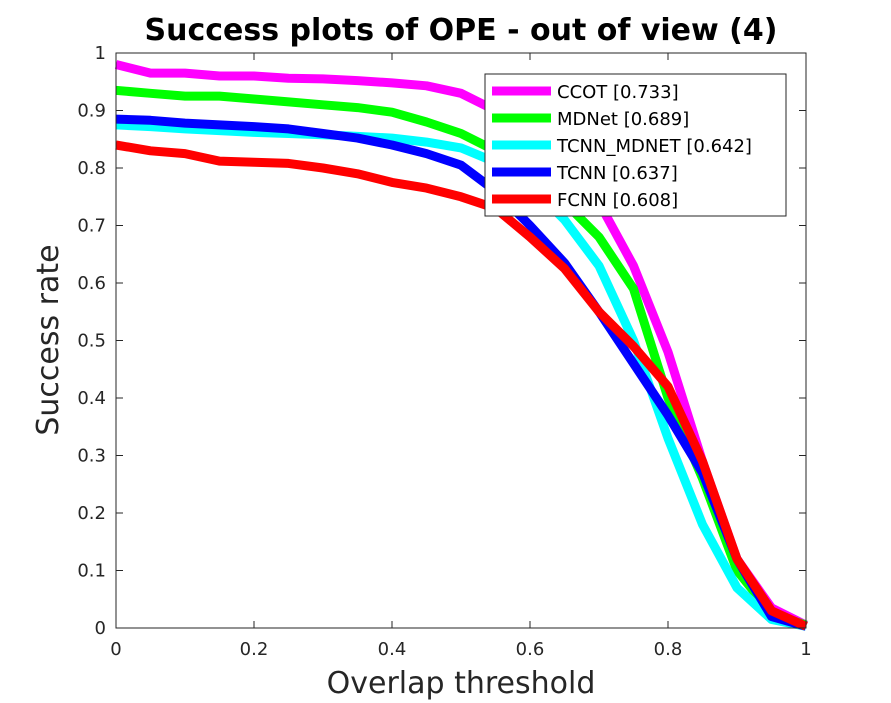 The width and height of the screenshot is (891, 703). What do you see at coordinates (91, 513) in the screenshot?
I see `y-tick-label: 0.2` at bounding box center [91, 513].